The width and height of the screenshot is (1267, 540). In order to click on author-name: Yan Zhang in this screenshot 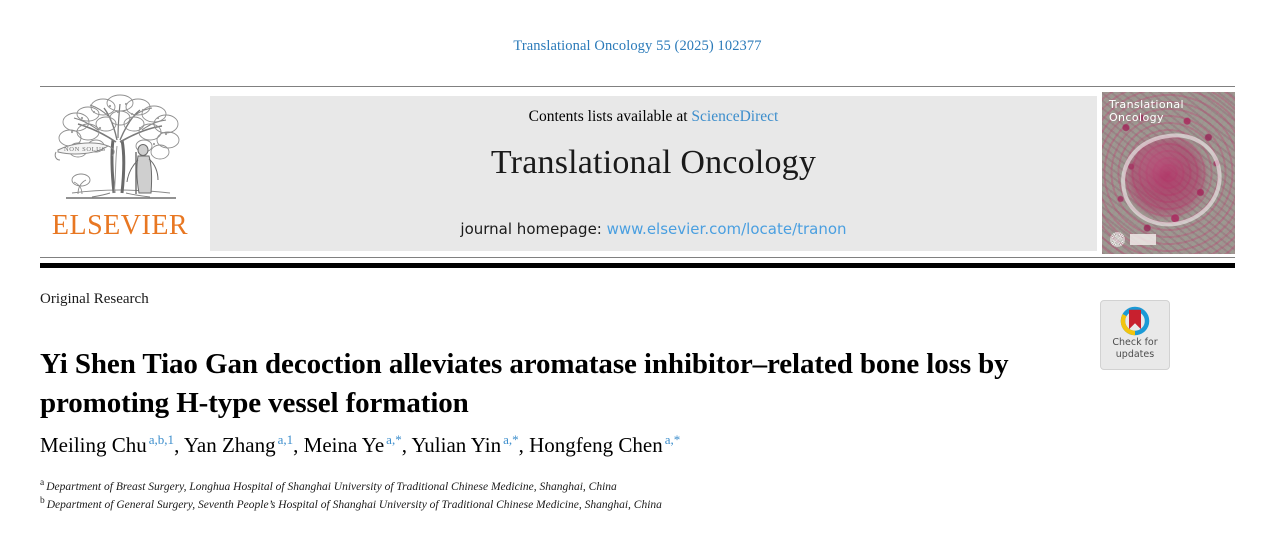, I will do `click(229, 445)`.